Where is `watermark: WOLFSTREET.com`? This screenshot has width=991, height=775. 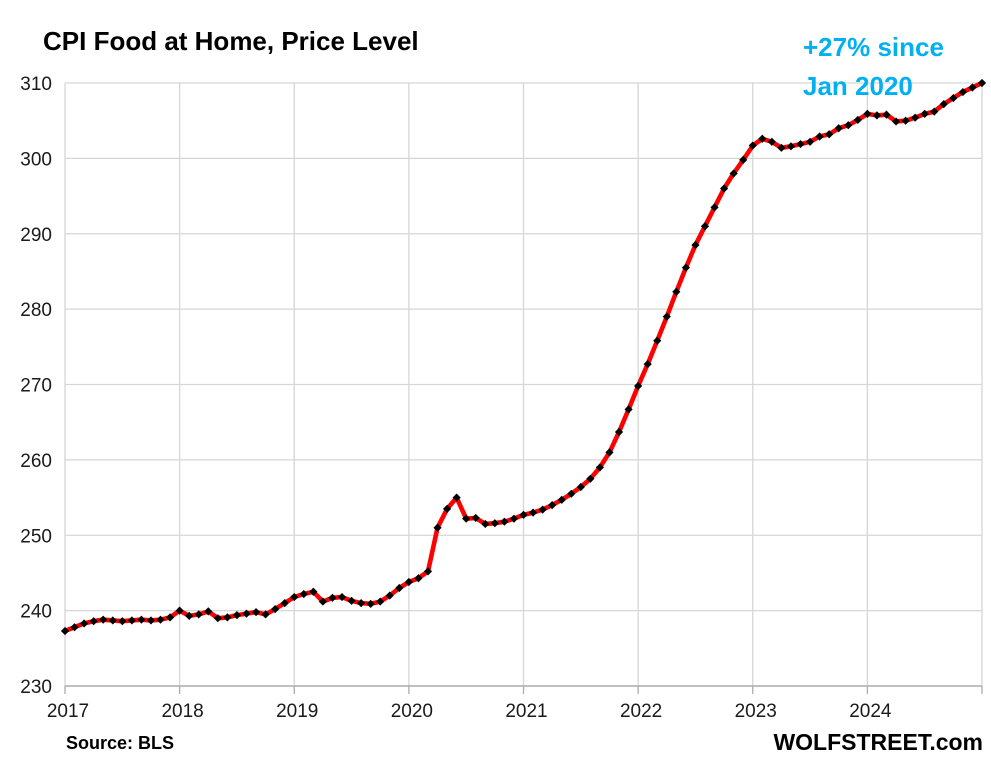 watermark: WOLFSTREET.com is located at coordinates (878, 742).